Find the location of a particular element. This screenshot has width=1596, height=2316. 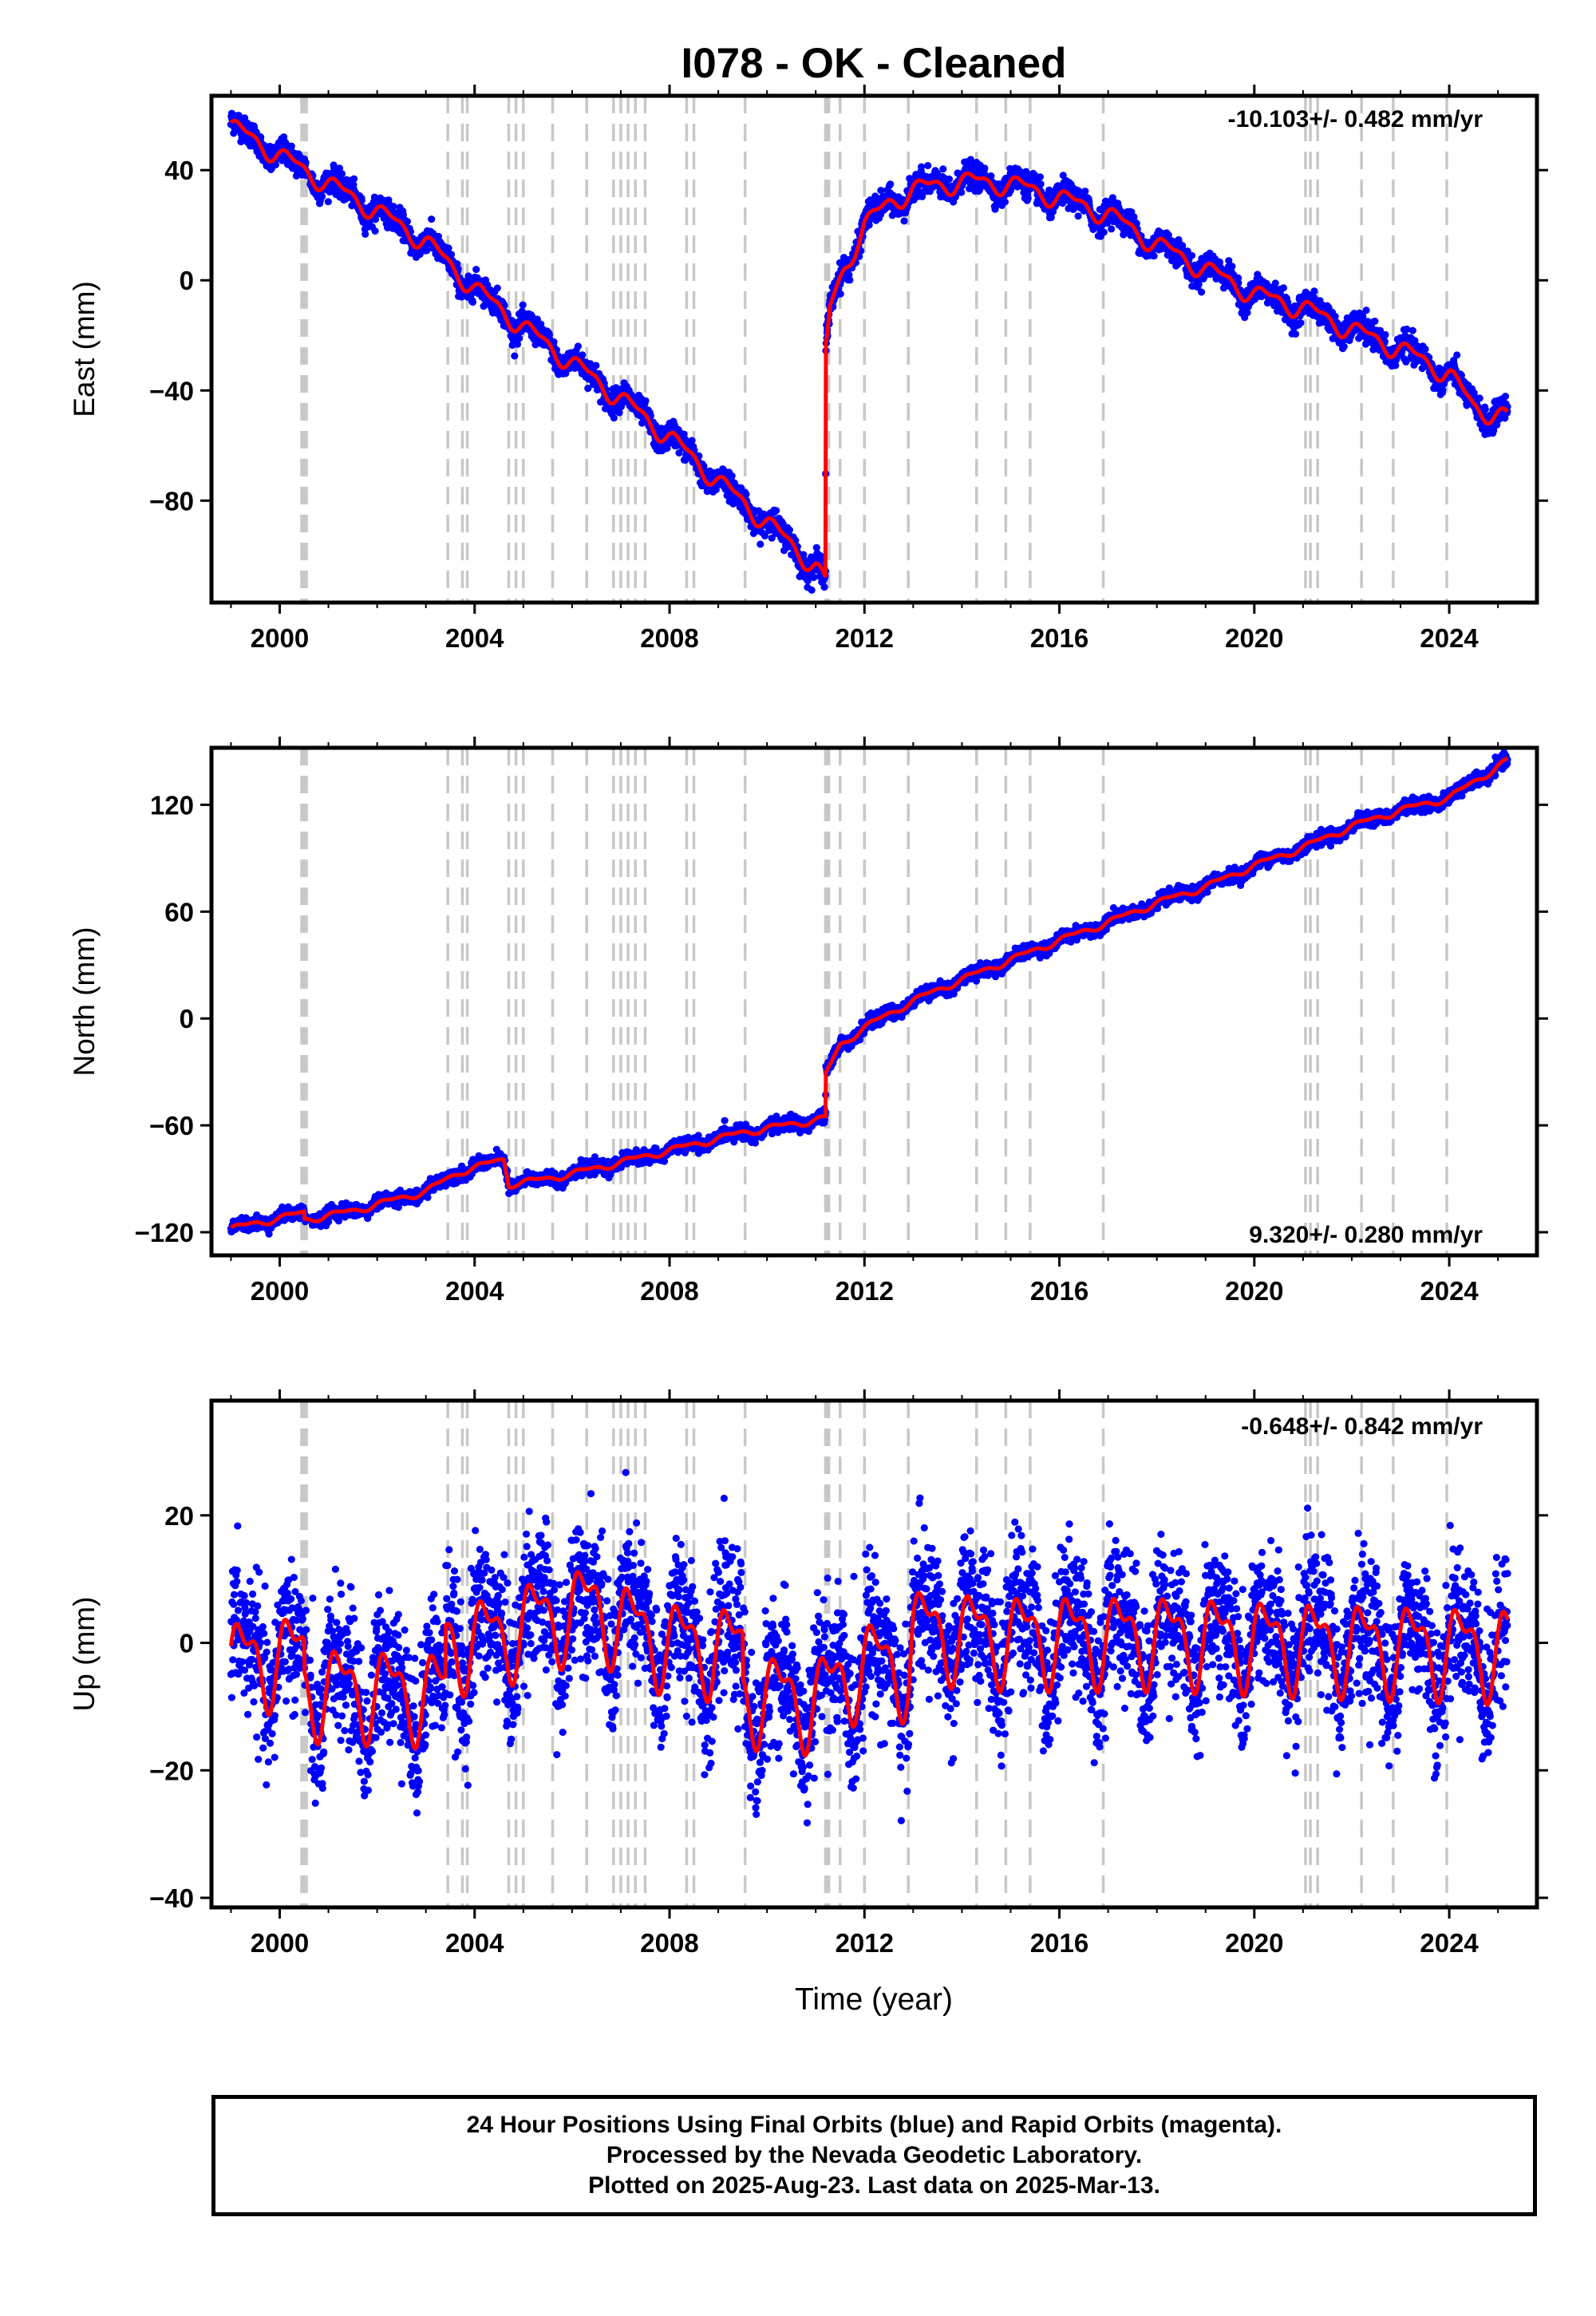

figure-title: I078 - OK - Cleaned is located at coordinates (873, 63).